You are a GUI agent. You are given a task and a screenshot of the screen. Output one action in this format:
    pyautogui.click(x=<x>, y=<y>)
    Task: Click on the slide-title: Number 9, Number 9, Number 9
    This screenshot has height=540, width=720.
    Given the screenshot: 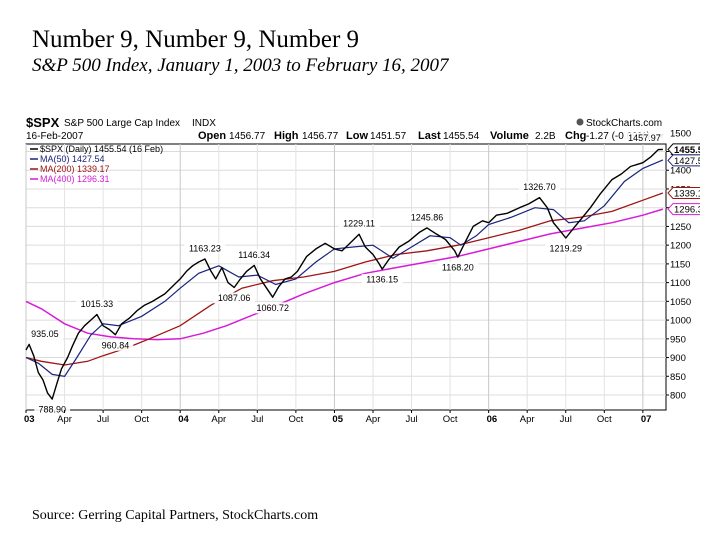 What is the action you would take?
    pyautogui.click(x=196, y=39)
    